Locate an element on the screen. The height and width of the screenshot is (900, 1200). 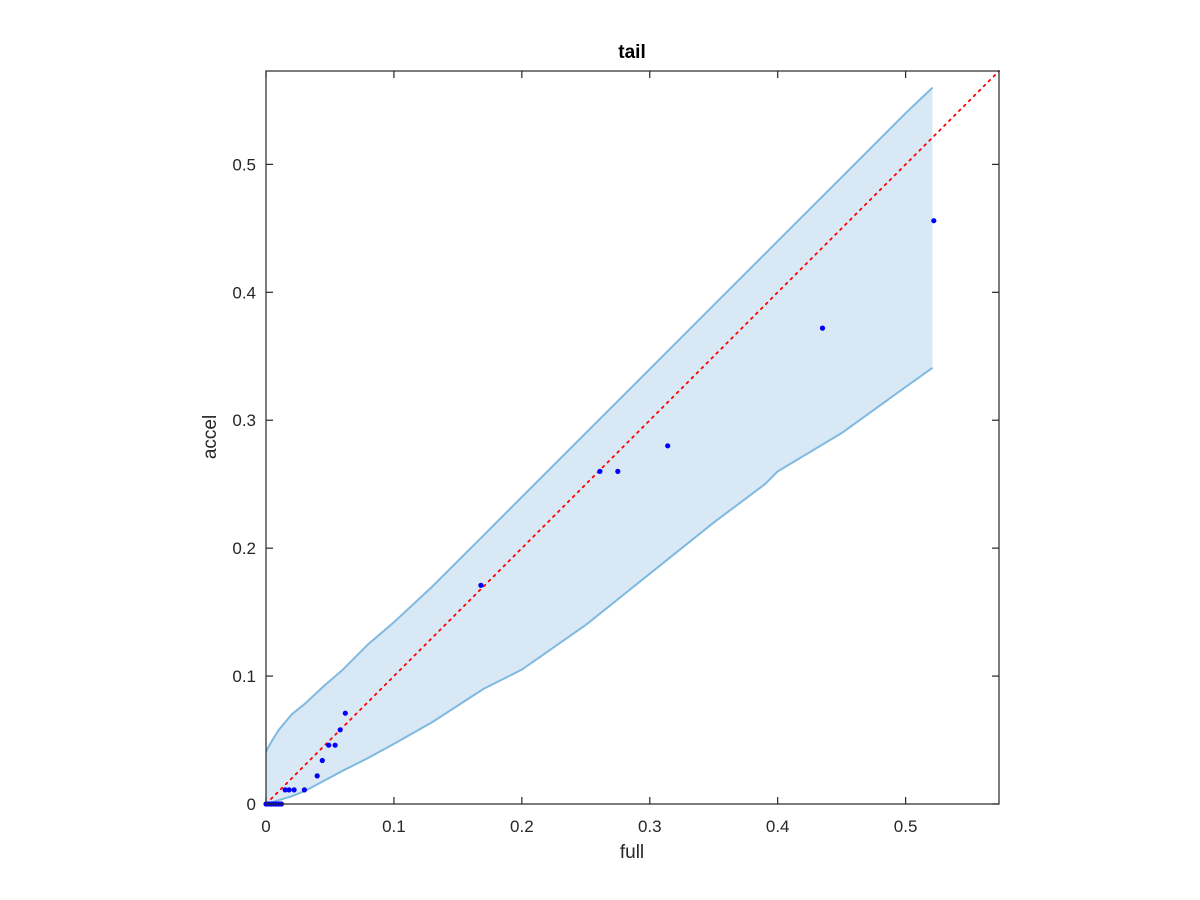
x-tick-label: 0.2 is located at coordinates (522, 826).